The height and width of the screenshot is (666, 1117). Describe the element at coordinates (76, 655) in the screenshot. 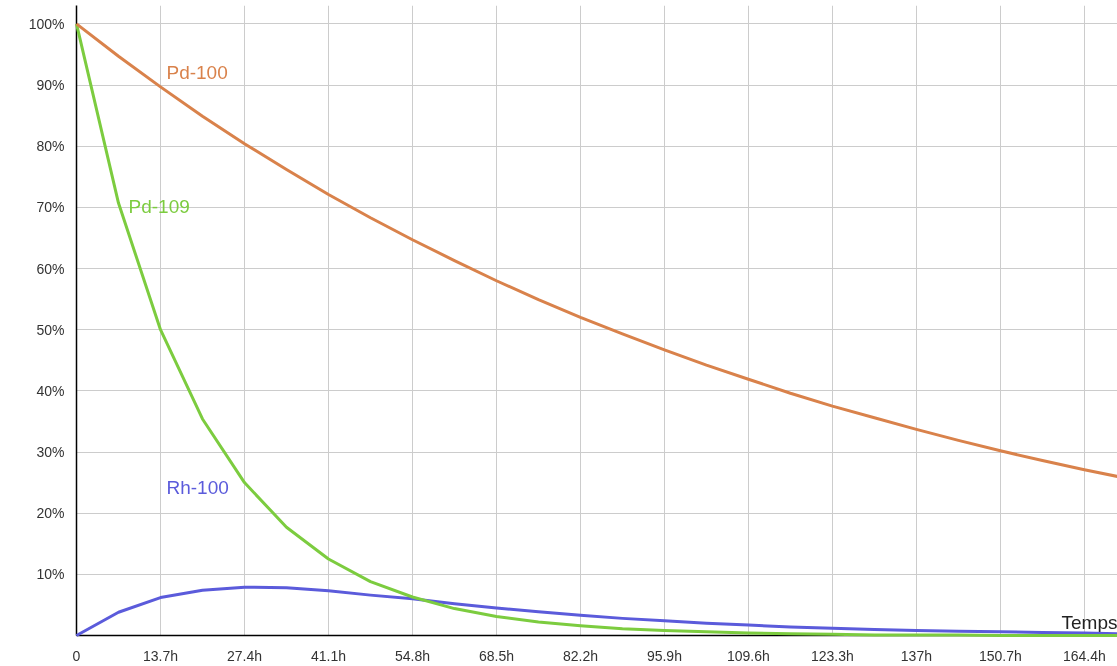

I see `x-tick-label: 0` at that location.